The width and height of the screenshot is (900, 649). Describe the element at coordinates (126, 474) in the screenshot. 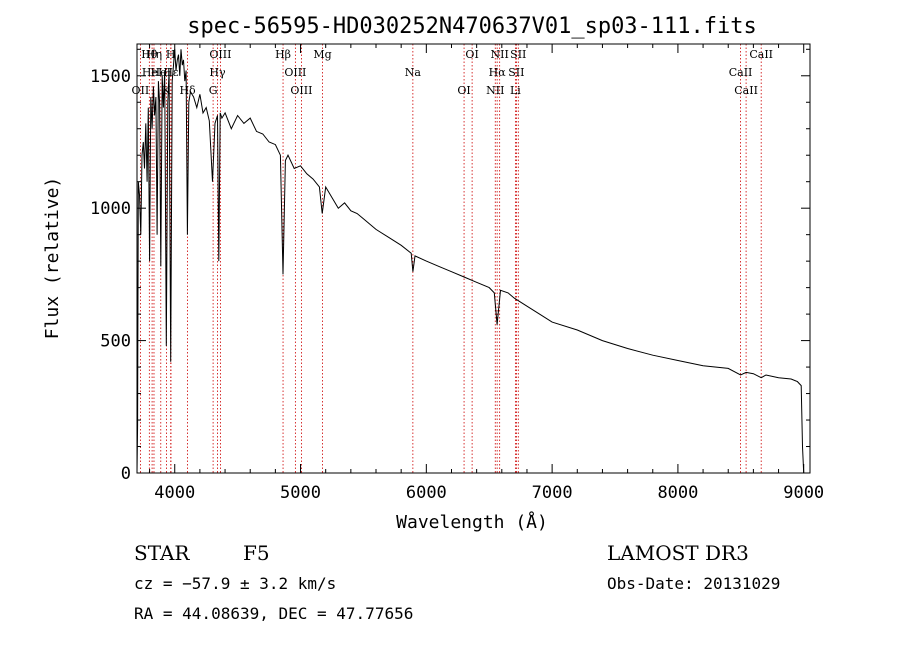

I see `y-tick-label: 0` at that location.